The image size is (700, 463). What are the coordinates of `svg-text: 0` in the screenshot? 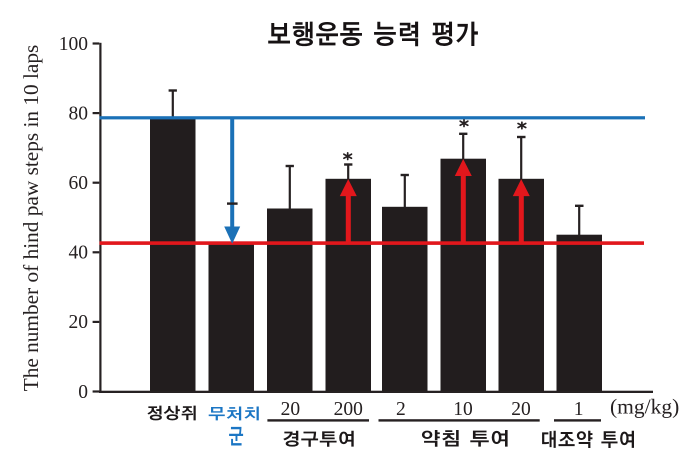 It's located at (83, 392).